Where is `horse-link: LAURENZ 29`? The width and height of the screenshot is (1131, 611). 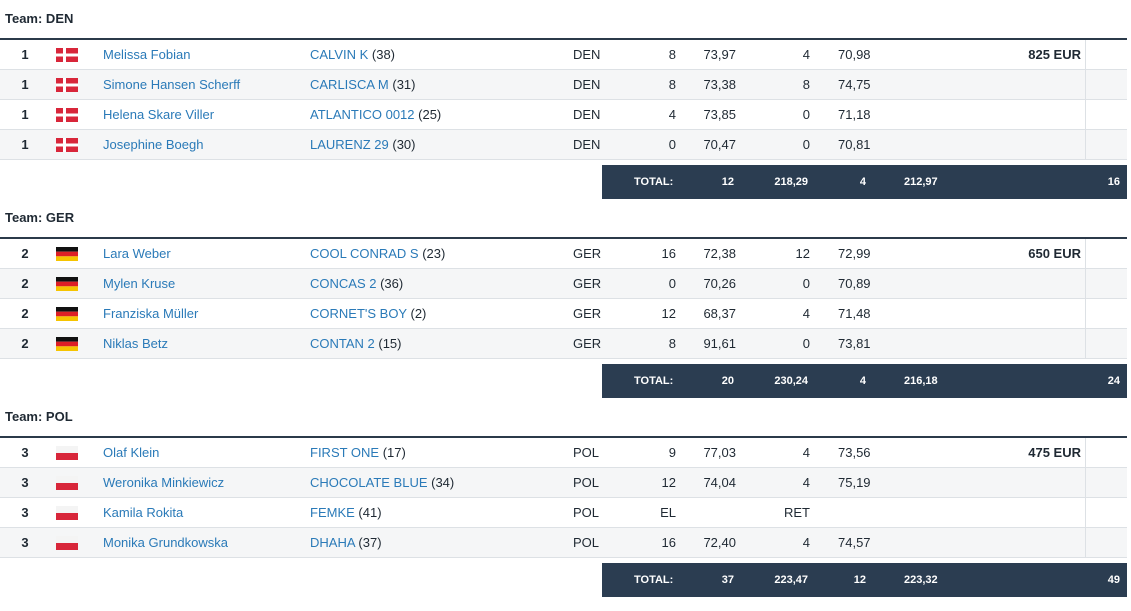 horse-link: LAURENZ 29 is located at coordinates (349, 144).